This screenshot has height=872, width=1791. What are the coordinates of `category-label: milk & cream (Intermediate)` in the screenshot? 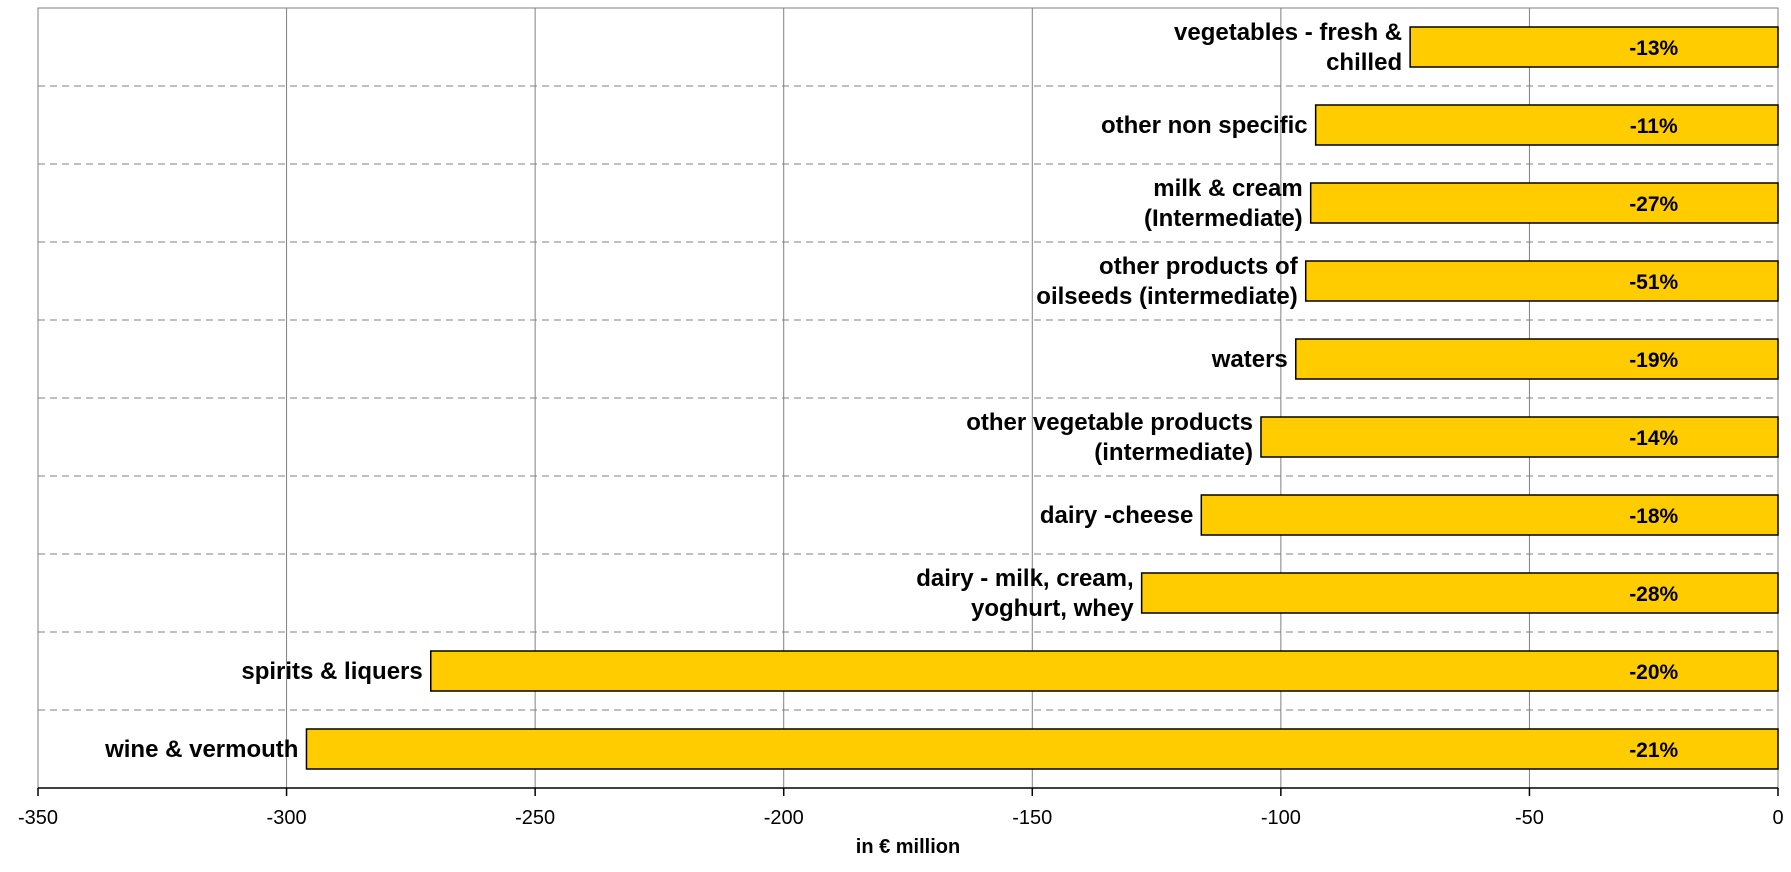 It's located at (1223, 203).